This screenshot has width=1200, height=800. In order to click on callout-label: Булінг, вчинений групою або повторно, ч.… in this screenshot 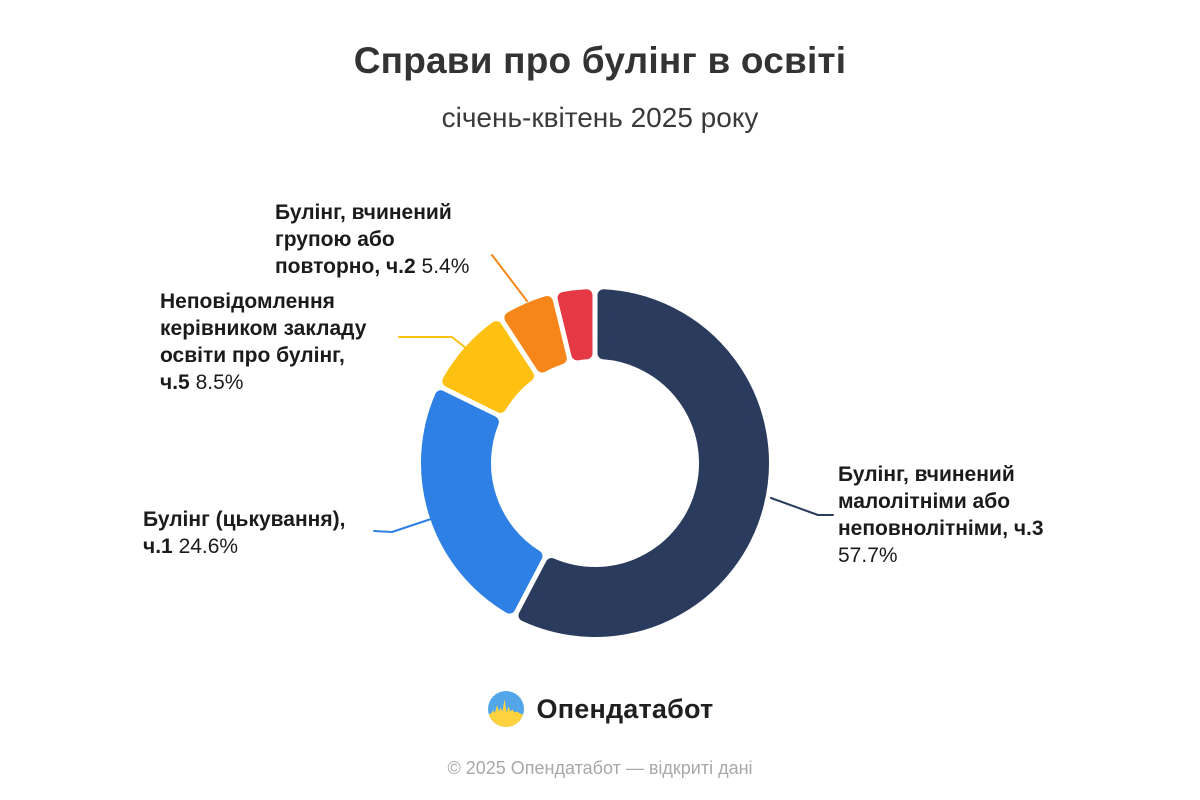, I will do `click(363, 239)`.